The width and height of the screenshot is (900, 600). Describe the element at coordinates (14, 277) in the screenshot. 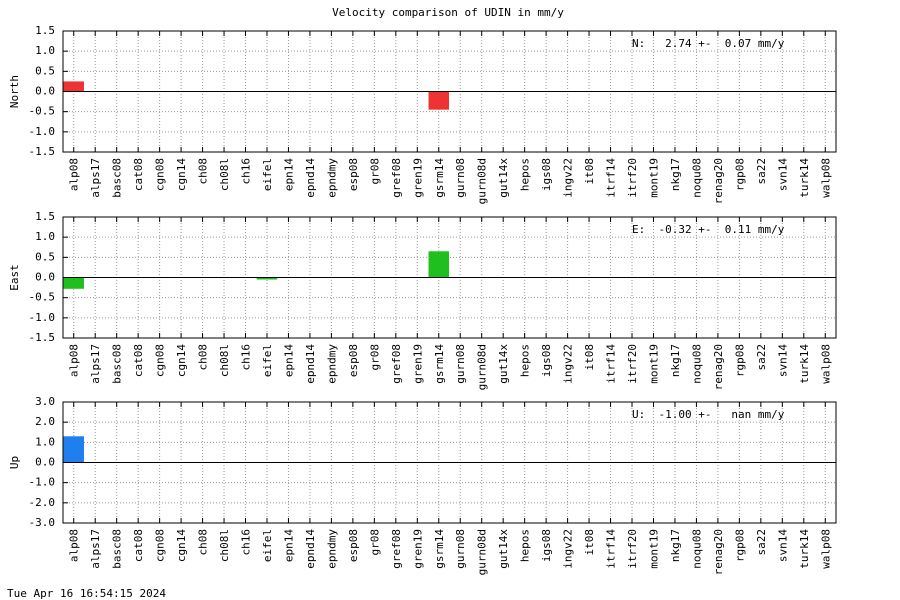

I see `y-axis-label: East` at that location.